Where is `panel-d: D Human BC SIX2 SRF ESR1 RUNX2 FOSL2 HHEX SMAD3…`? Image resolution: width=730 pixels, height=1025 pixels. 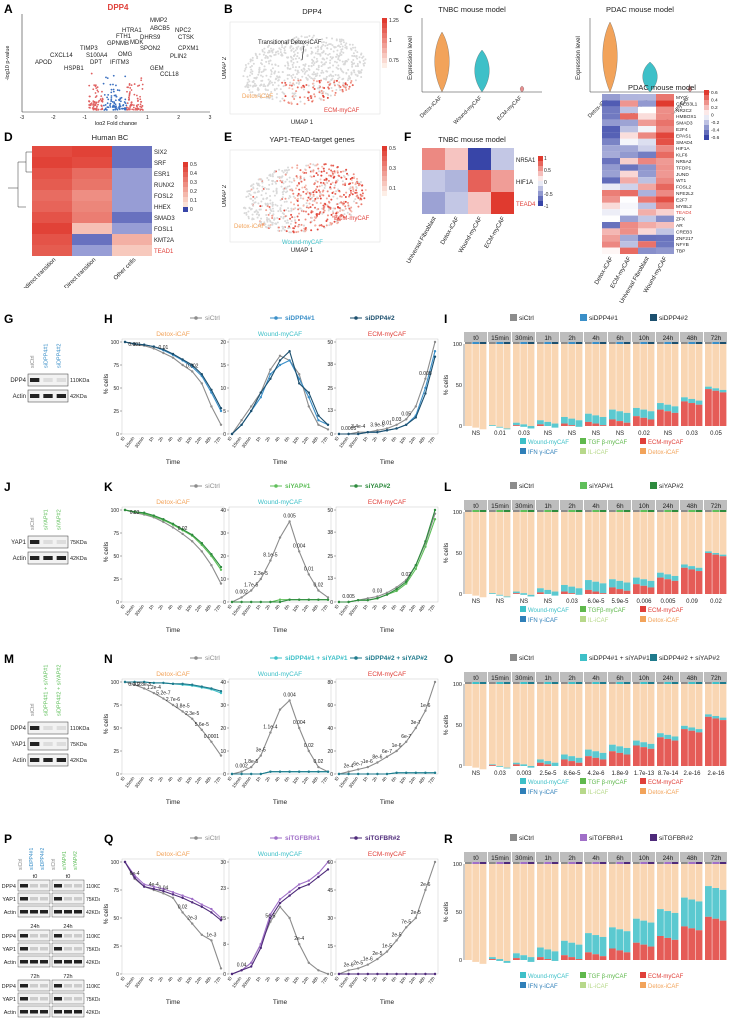 panel-d: D Human BC SIX2 SRF ESR1 RUNX2 FOSL2 HHEX SMAD3… is located at coordinates (111, 211).